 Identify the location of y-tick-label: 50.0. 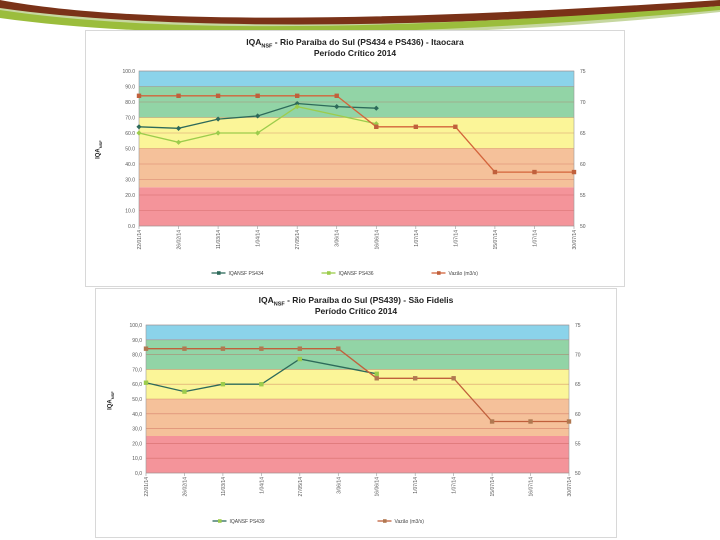
(130, 150).